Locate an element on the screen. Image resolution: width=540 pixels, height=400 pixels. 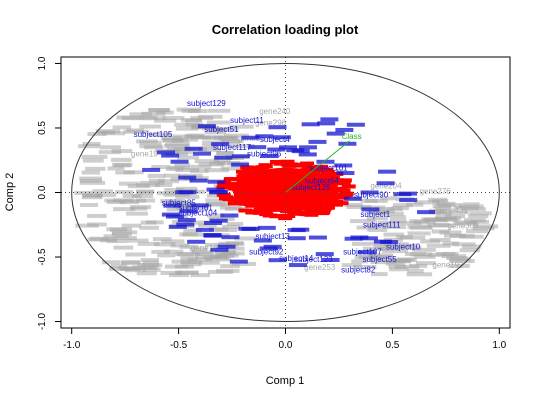
y-tick-label: 1.0 is located at coordinates (42, 63).